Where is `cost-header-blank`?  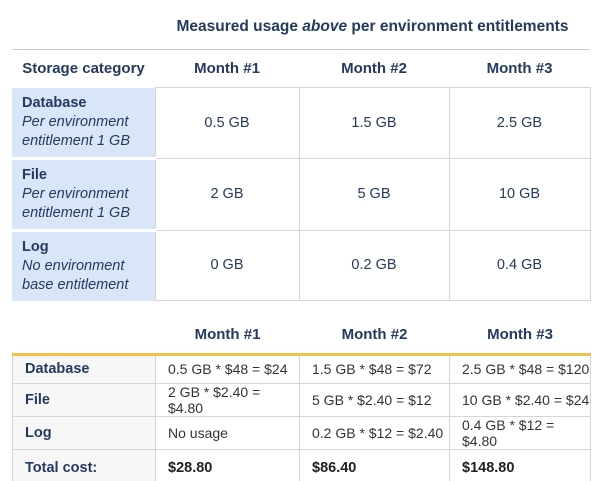
cost-header-blank is located at coordinates (84, 336).